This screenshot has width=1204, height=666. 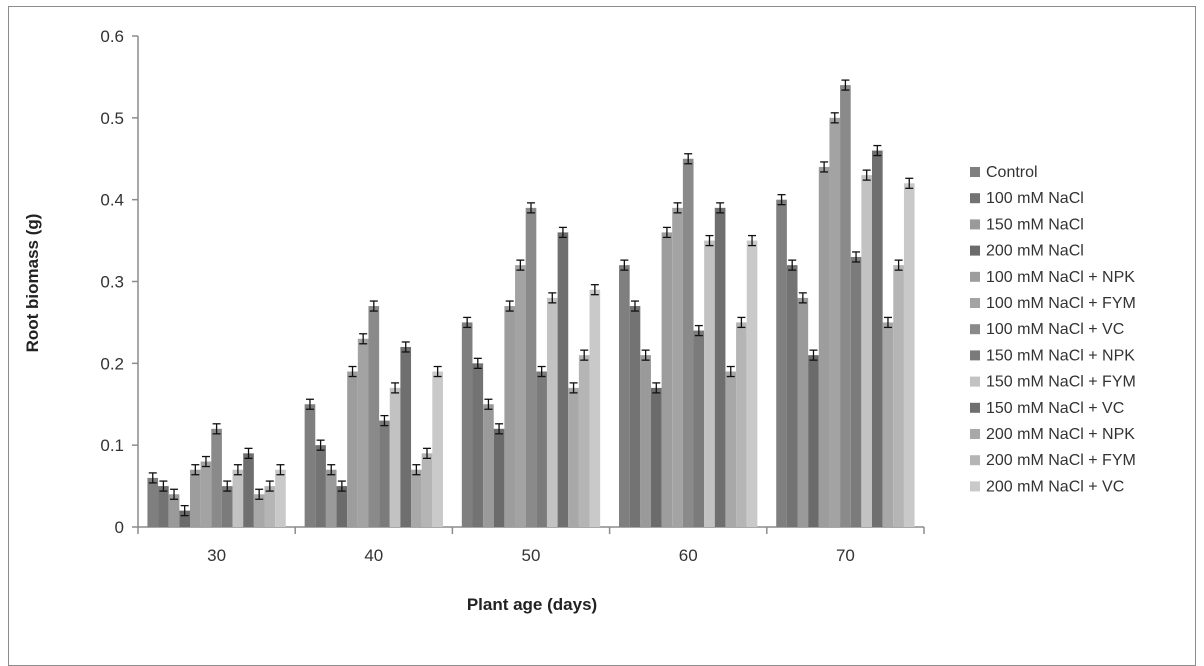 What do you see at coordinates (688, 555) in the screenshot?
I see `x-tick-label: 60` at bounding box center [688, 555].